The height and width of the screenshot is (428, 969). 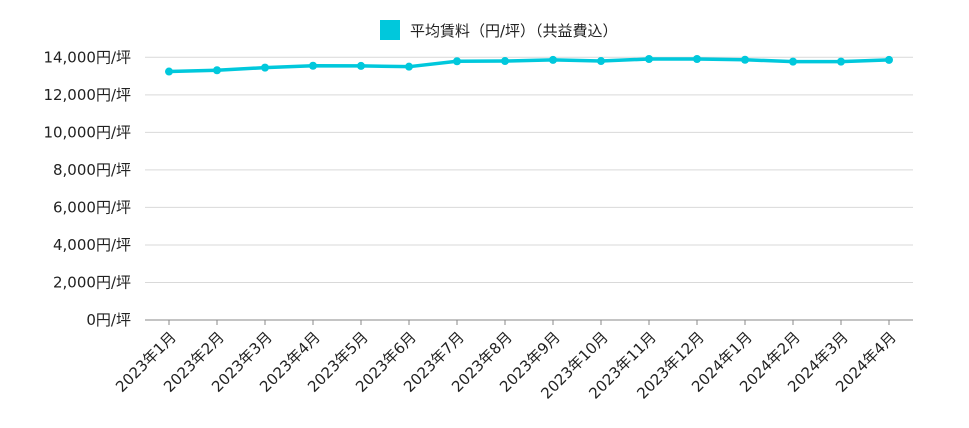 What do you see at coordinates (87, 57) in the screenshot?
I see `y-tick-label: 14,000円/坪` at bounding box center [87, 57].